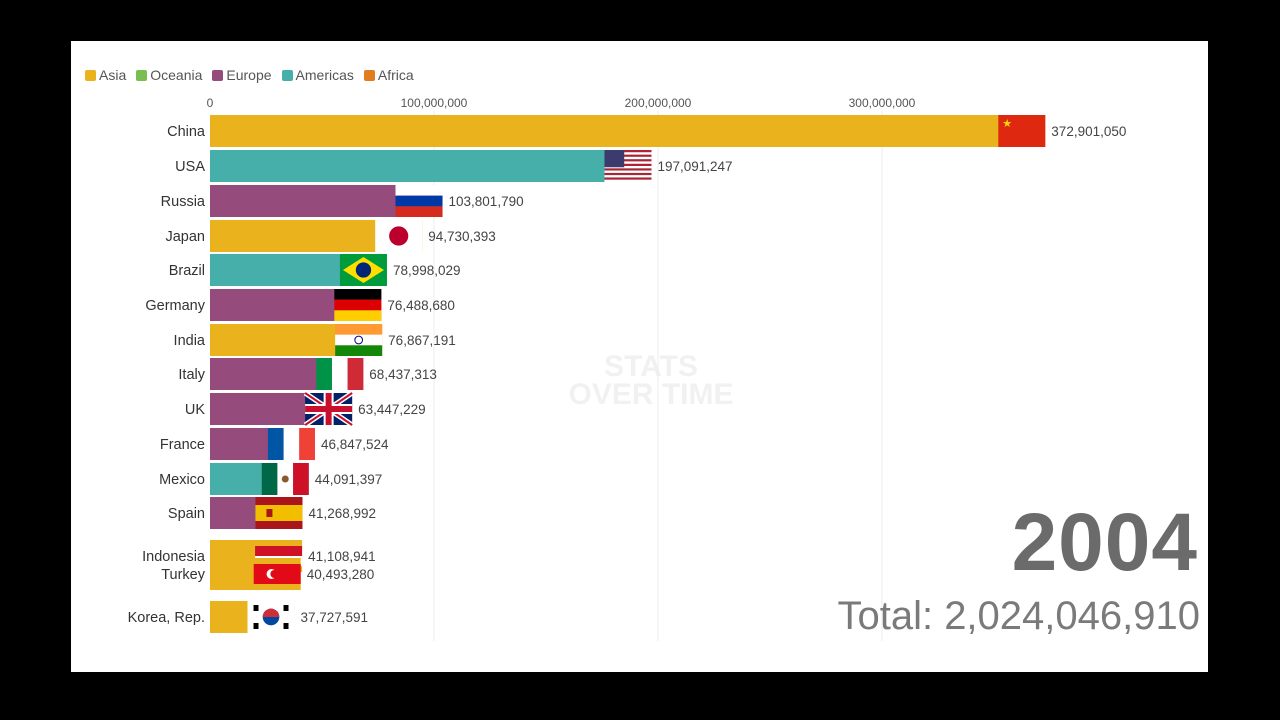  Describe the element at coordinates (249, 75) in the screenshot. I see `legend: Asia Oceania Europe Americas Africa` at that location.